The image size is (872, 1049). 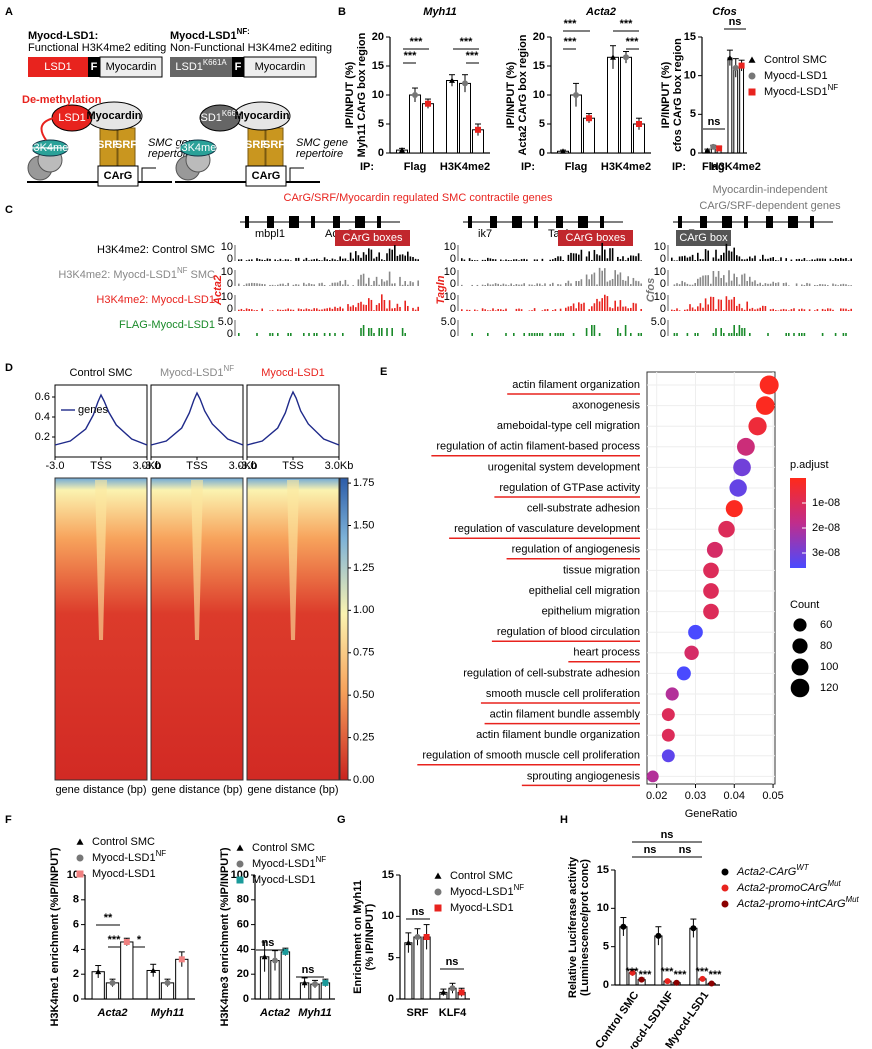 What do you see at coordinates (547, 529) in the screenshot?
I see `term-label: regulation of vasculature development` at bounding box center [547, 529].